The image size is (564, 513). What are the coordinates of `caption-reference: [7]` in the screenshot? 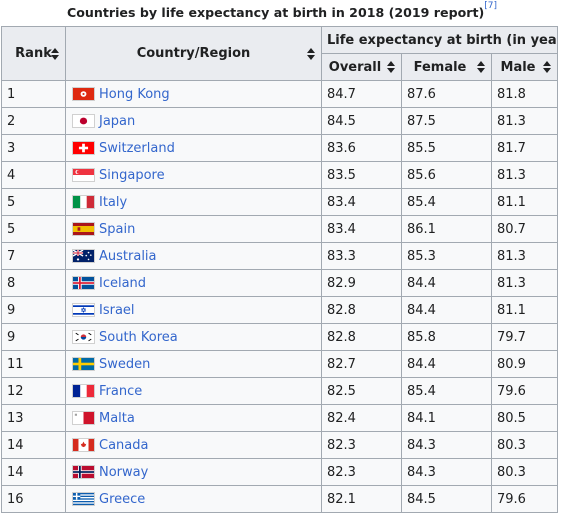 It's located at (490, 6).